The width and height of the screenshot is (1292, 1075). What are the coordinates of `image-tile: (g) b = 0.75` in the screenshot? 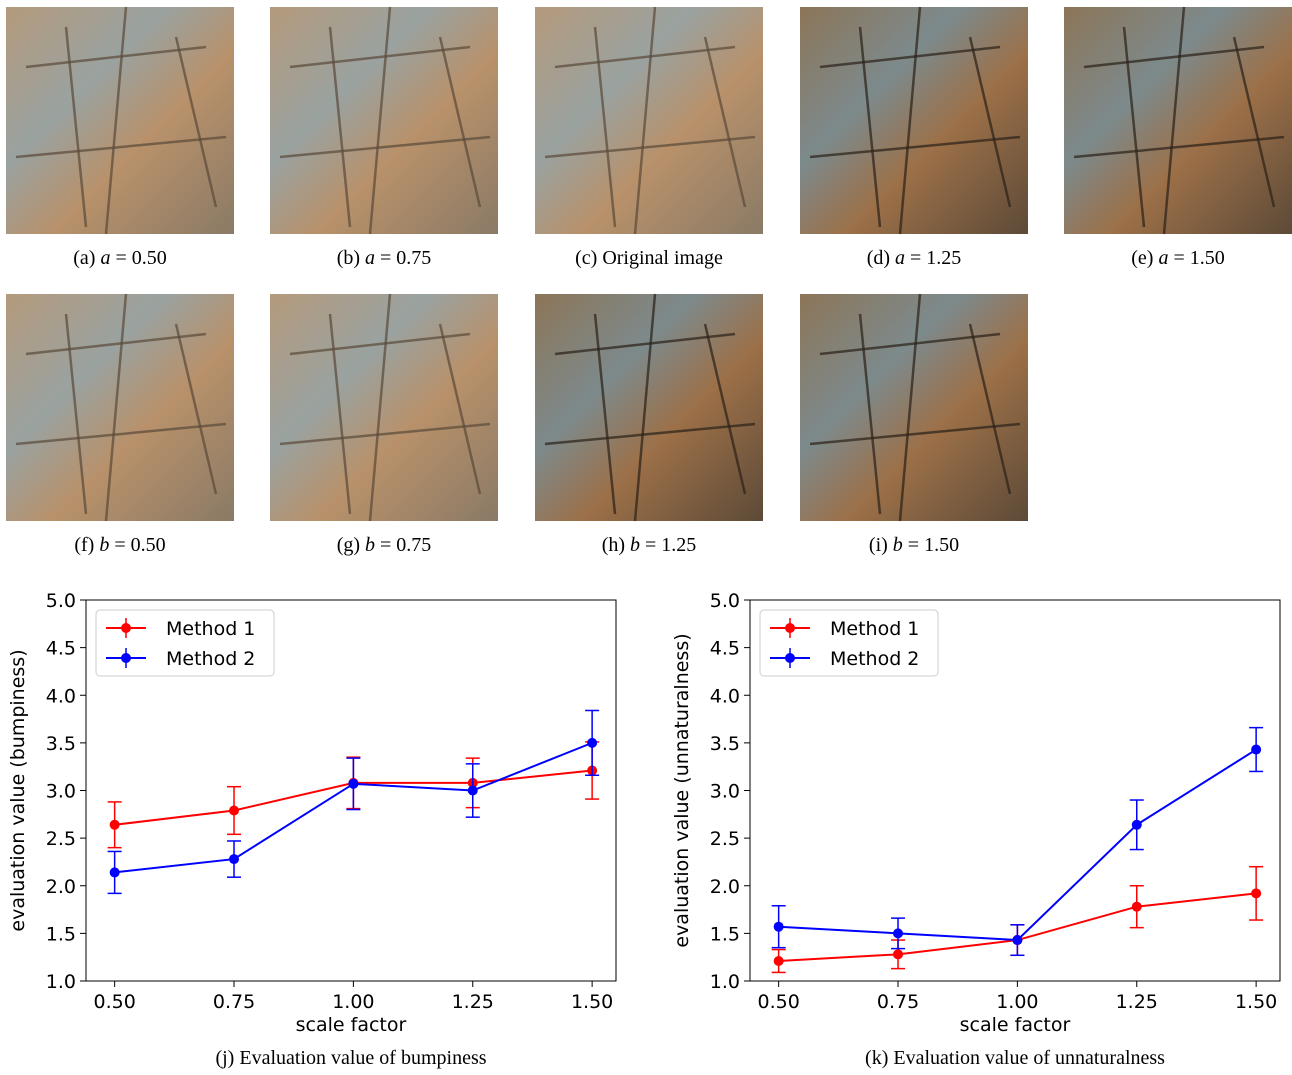 It's located at (384, 424).